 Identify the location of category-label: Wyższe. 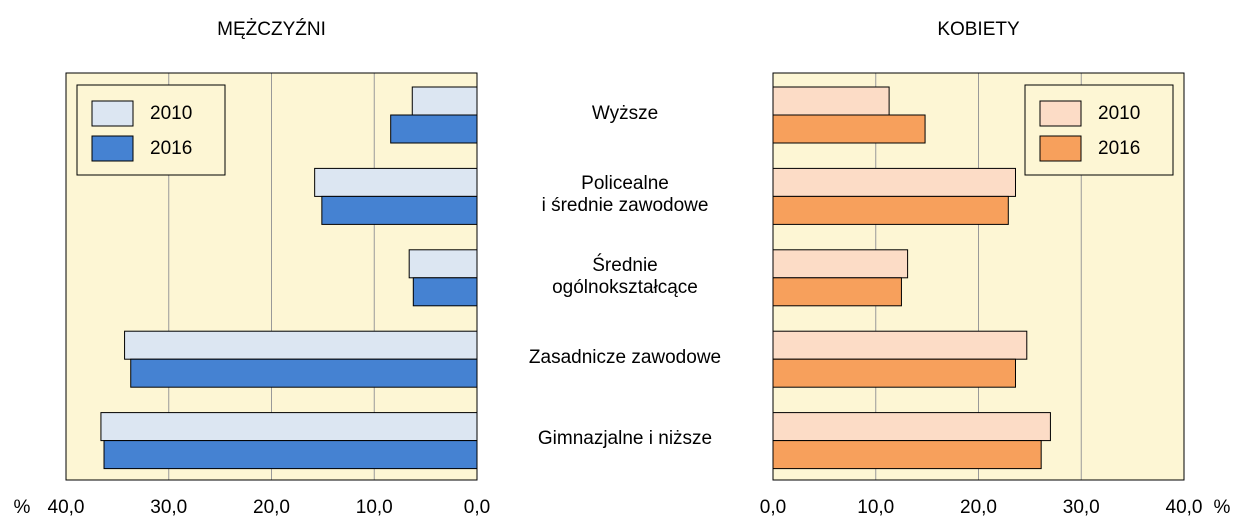
(625, 113).